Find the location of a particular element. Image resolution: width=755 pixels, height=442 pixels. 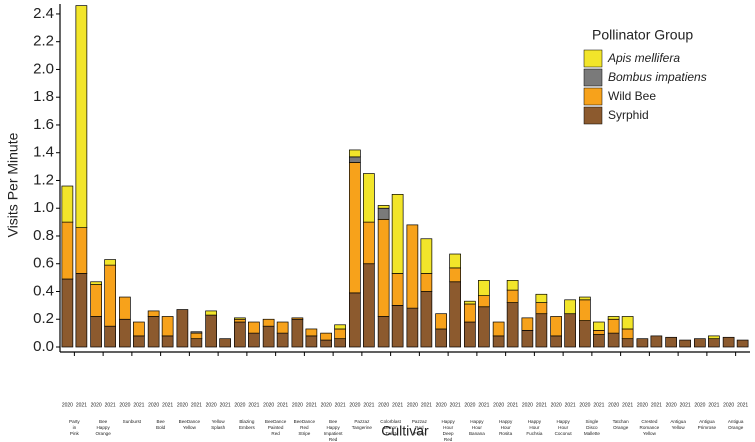

legend-label: Syrphid is located at coordinates (628, 115).